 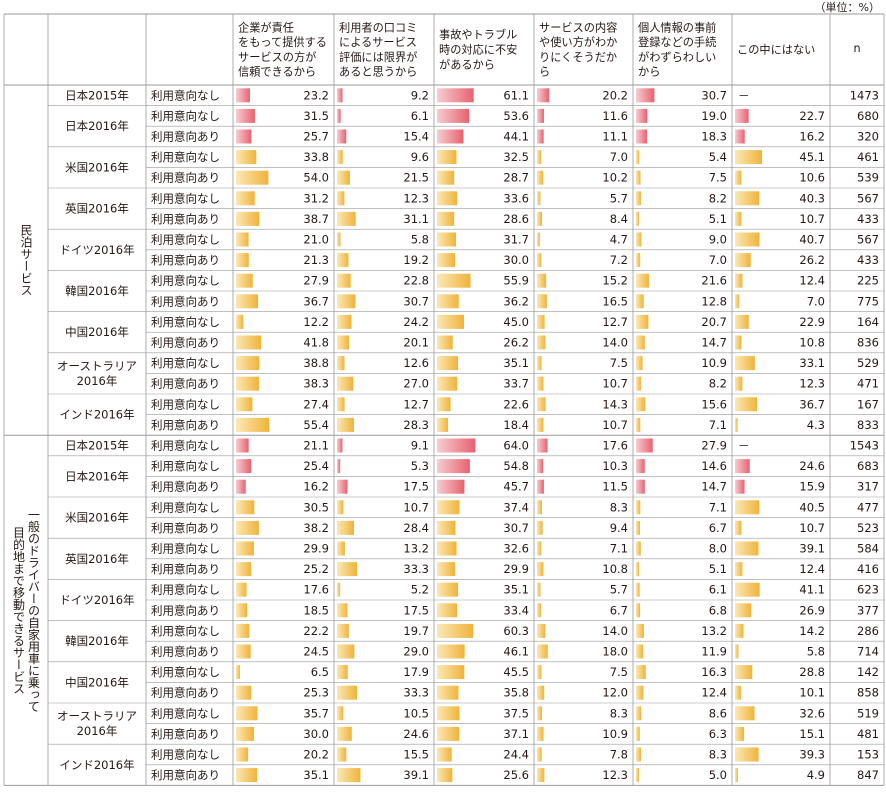 What do you see at coordinates (316, 363) in the screenshot?
I see `value-label: 38.8` at bounding box center [316, 363].